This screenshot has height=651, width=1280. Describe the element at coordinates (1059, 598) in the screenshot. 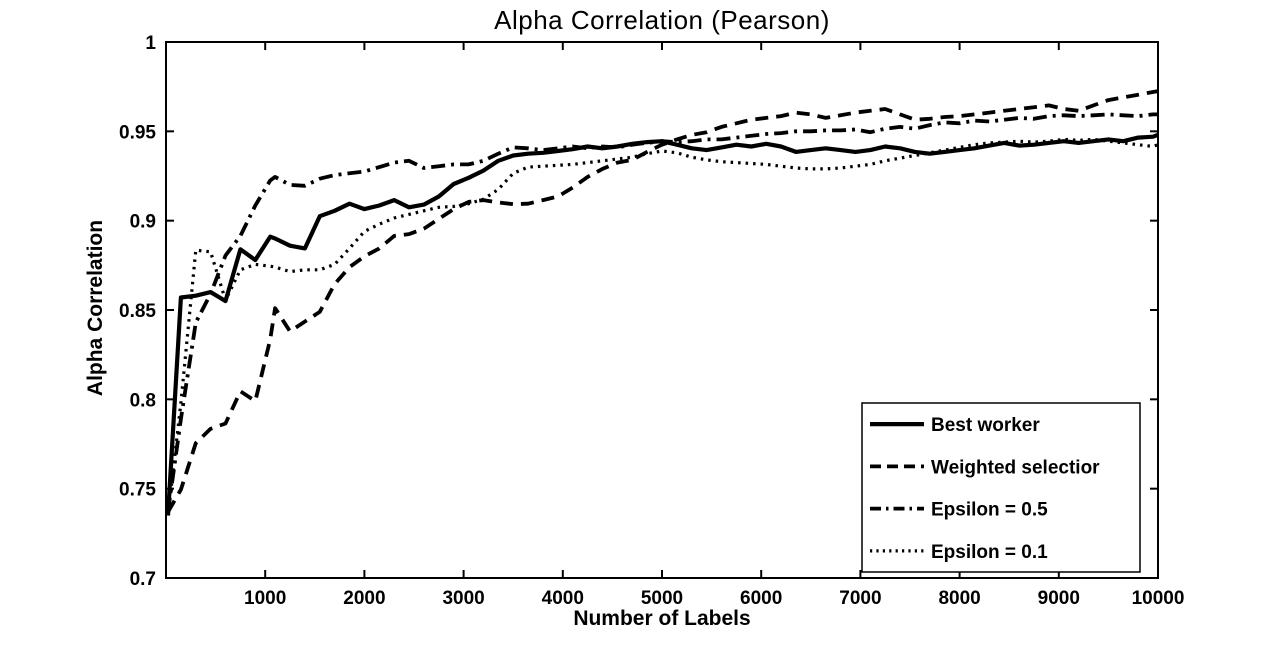

I see `x-tick-label: 9000` at that location.